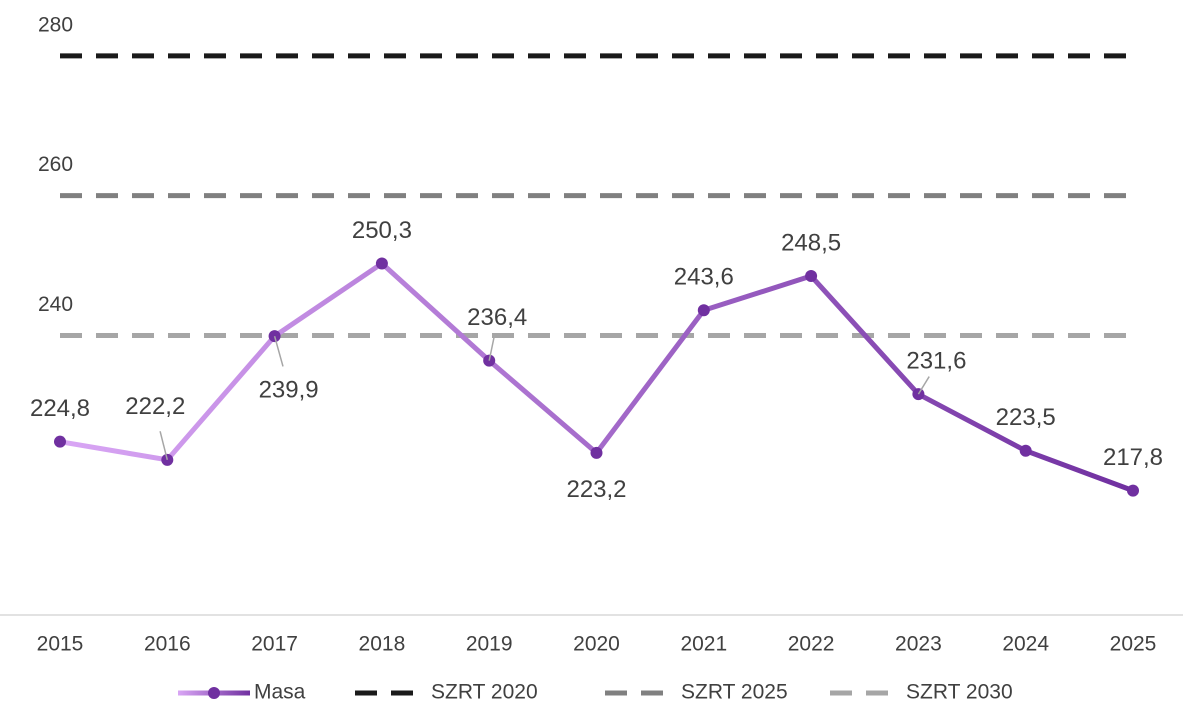 The width and height of the screenshot is (1183, 705). I want to click on x-tick-label: 2020, so click(596, 644).